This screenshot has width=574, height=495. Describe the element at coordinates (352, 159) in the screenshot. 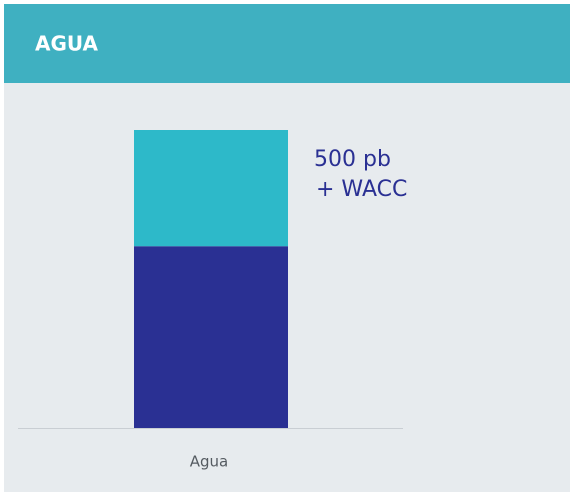

I see `annotation: 500 pb` at that location.